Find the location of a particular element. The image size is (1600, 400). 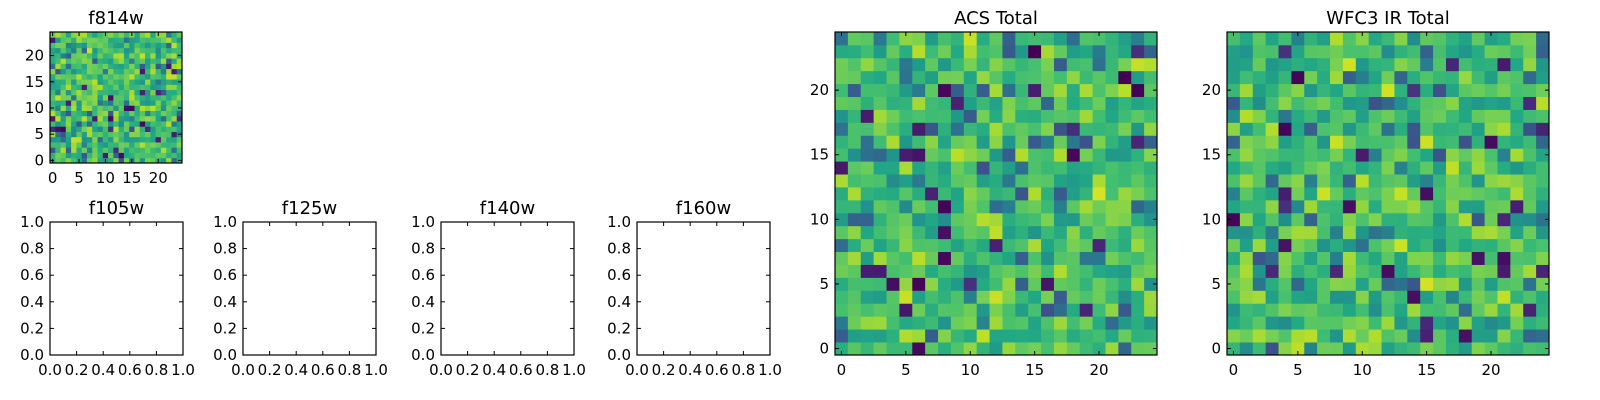

x-tick-label: 0.8 is located at coordinates (547, 370).